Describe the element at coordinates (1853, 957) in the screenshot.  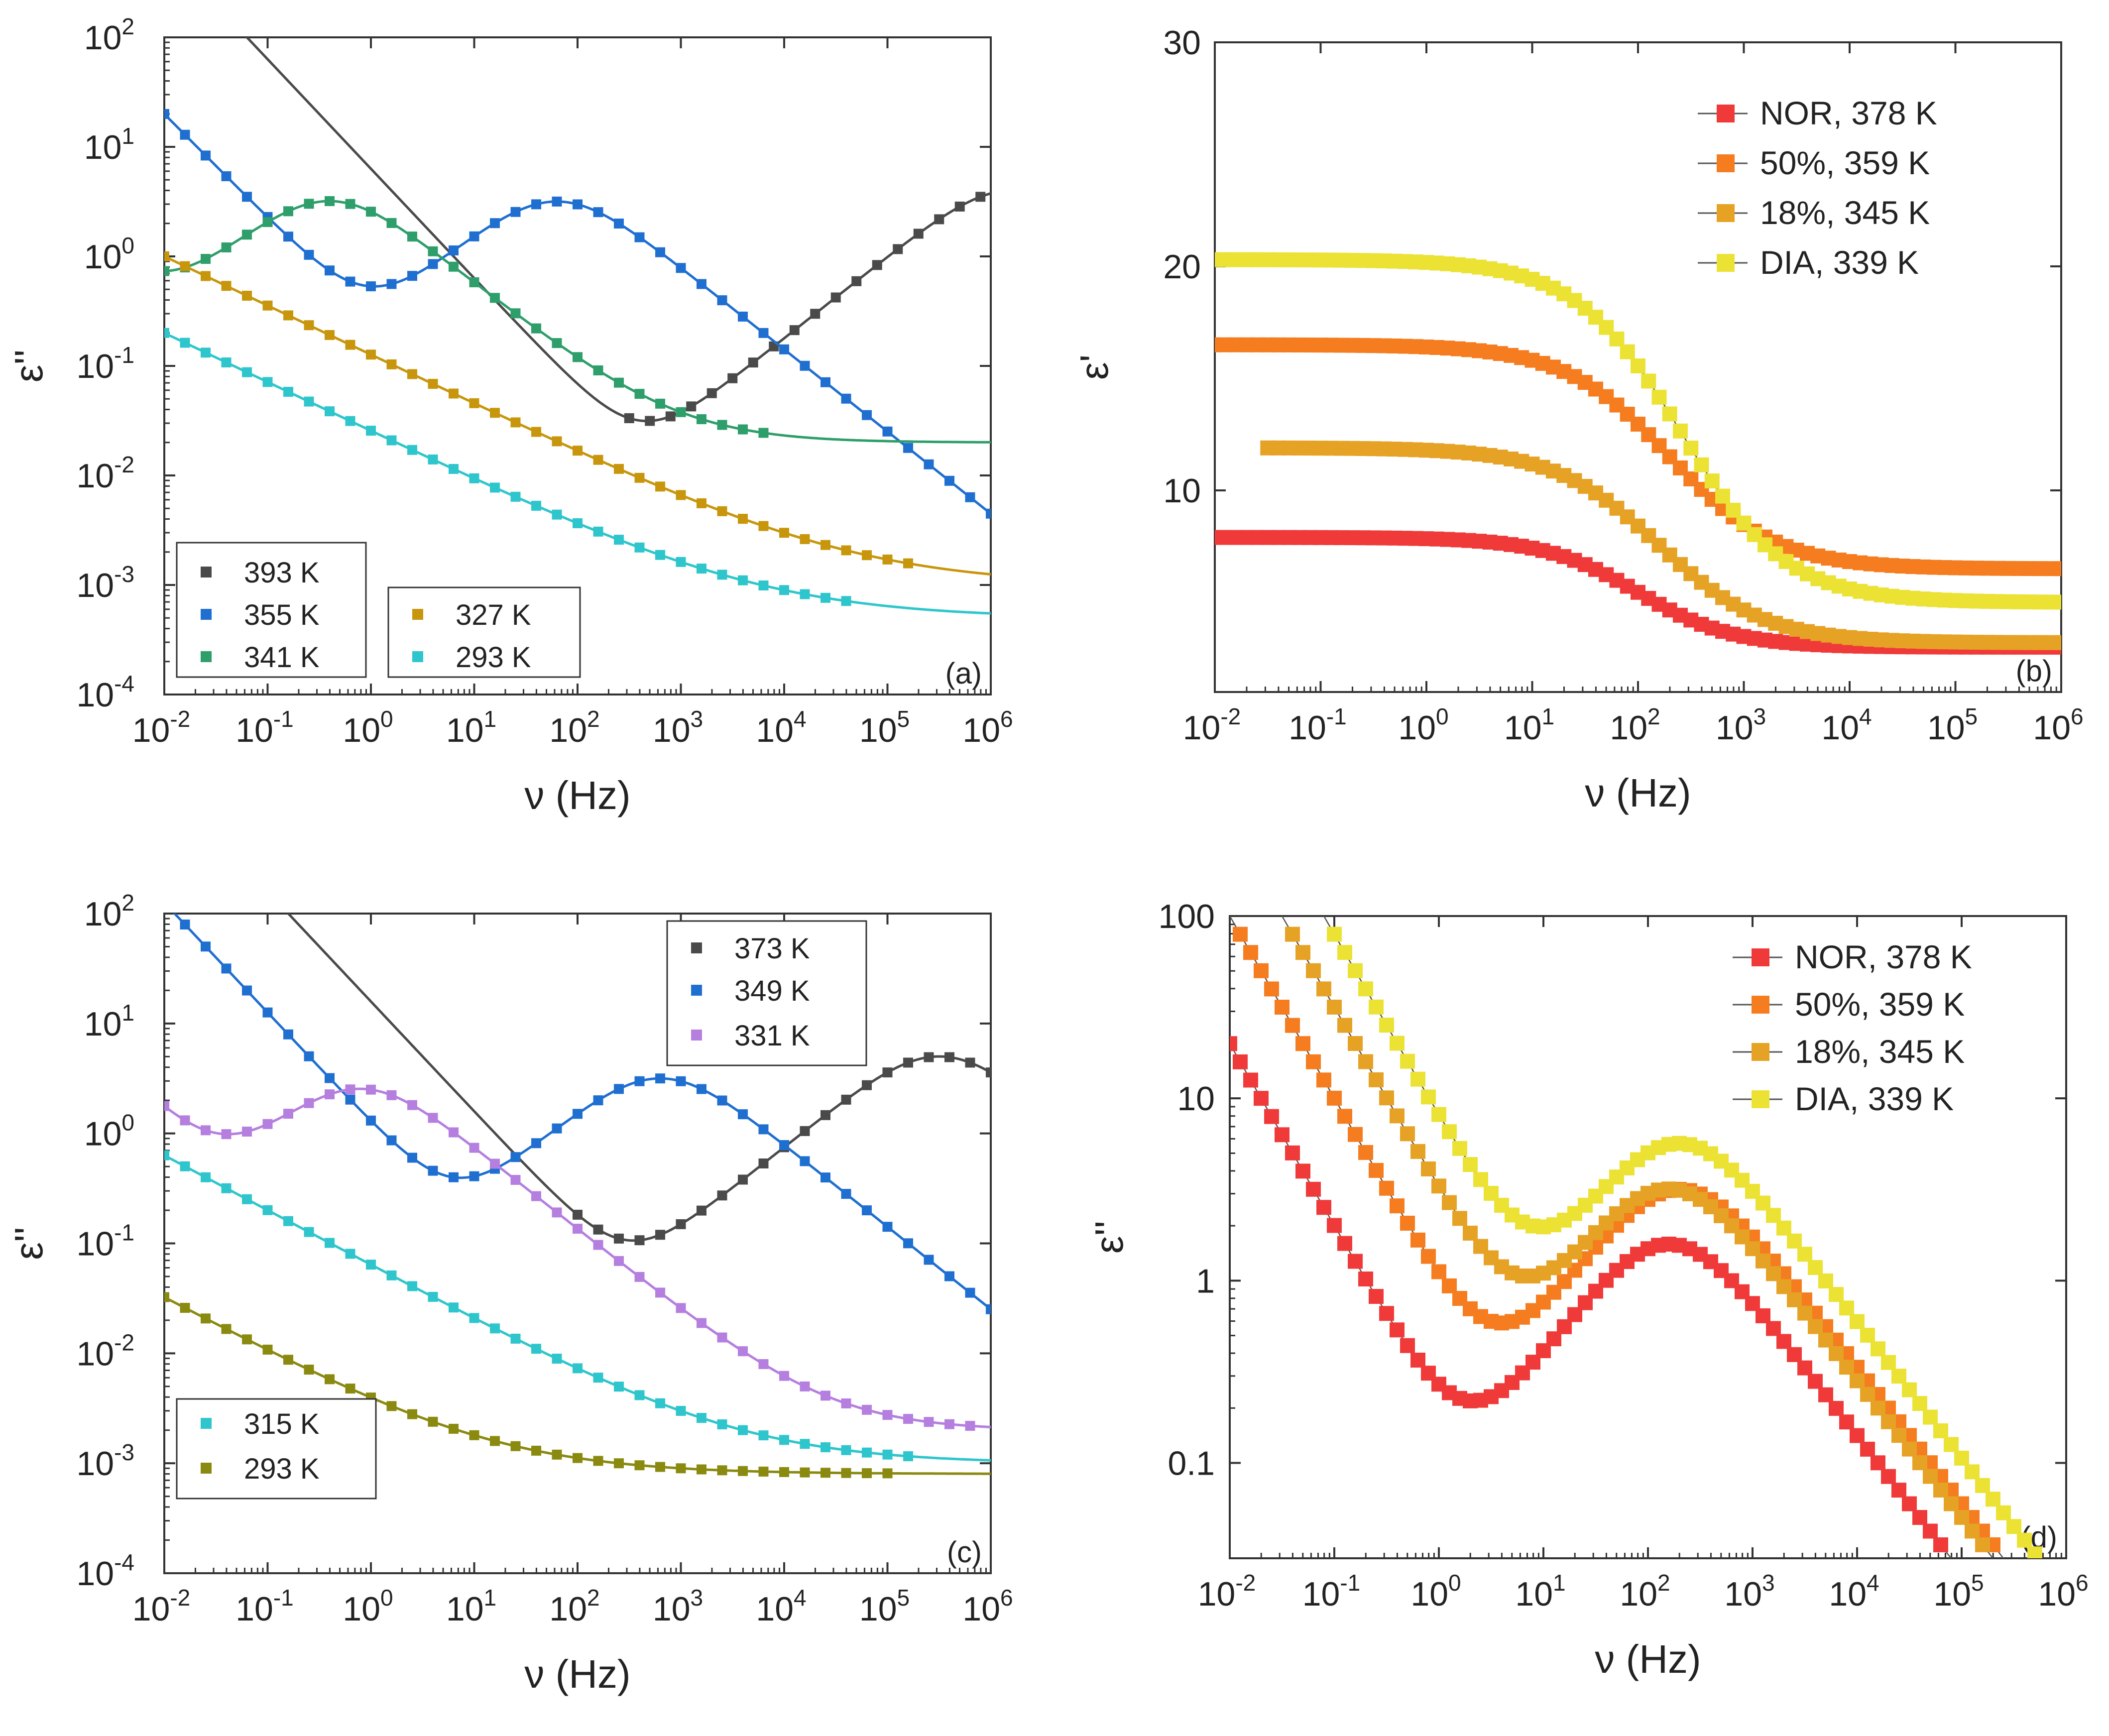
I see `legend-item: NOR, 378 K` at that location.